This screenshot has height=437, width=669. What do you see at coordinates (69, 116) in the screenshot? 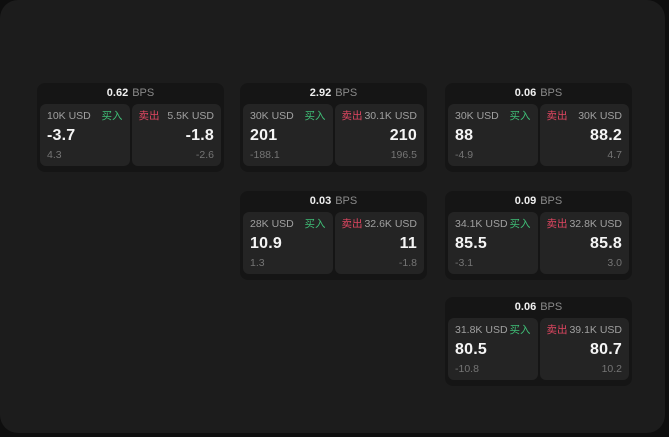
I see `buy-amount: 10K USD` at bounding box center [69, 116].